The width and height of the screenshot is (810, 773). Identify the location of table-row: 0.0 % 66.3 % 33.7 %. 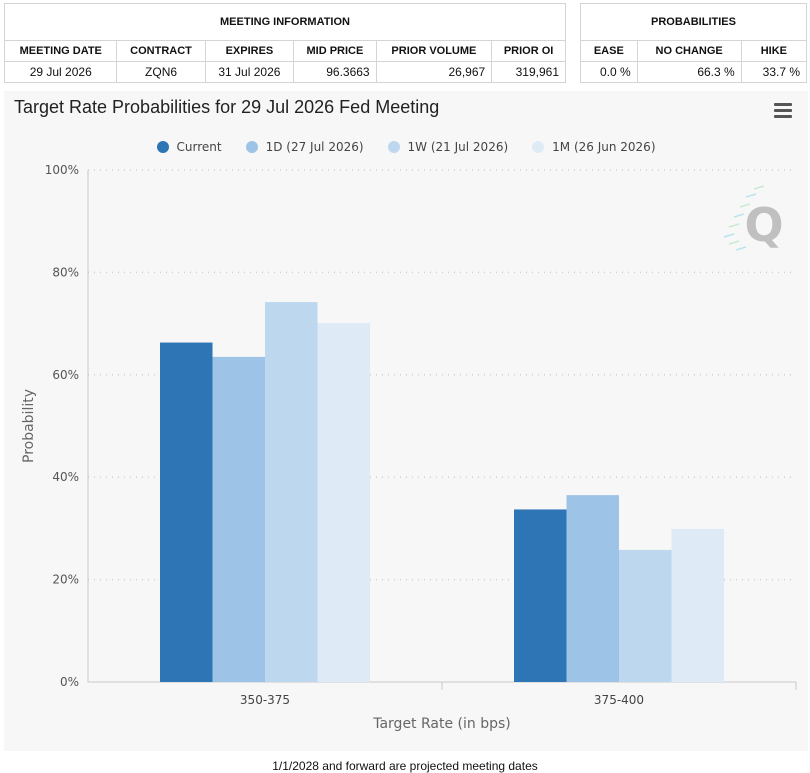
(694, 72).